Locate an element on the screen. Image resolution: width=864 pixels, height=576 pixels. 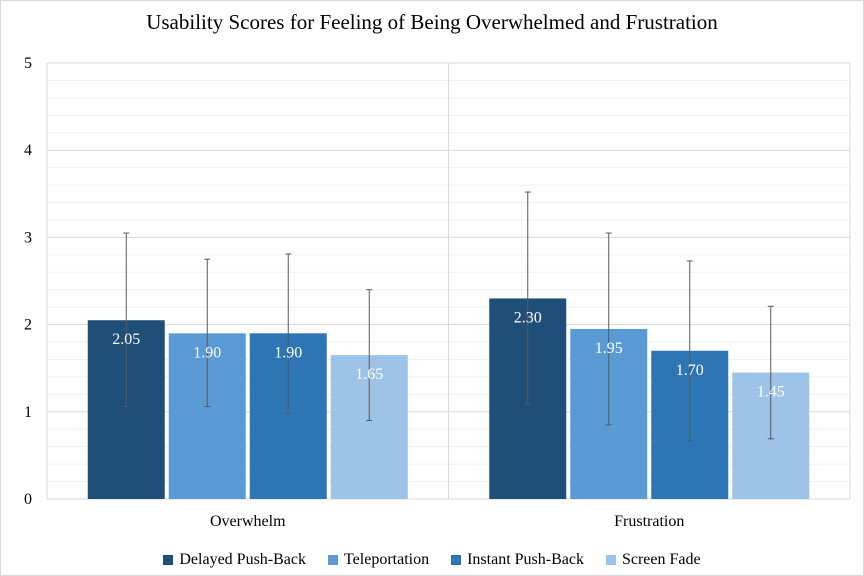
data-label: 1.95 is located at coordinates (609, 348).